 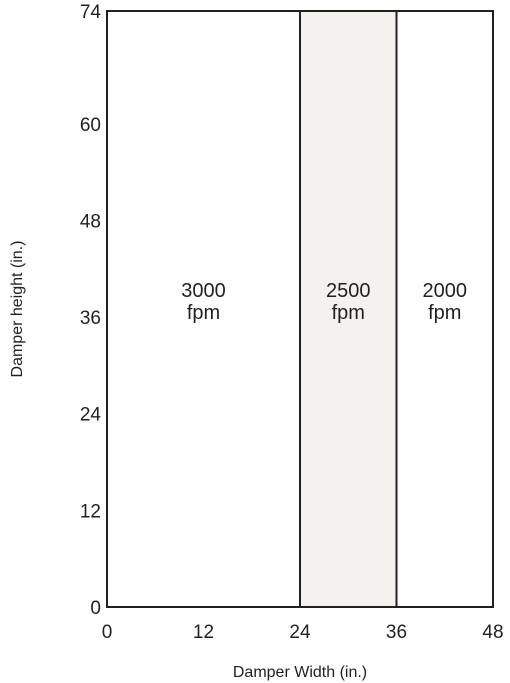 What do you see at coordinates (300, 632) in the screenshot?
I see `x-tick-label-2: 24` at bounding box center [300, 632].